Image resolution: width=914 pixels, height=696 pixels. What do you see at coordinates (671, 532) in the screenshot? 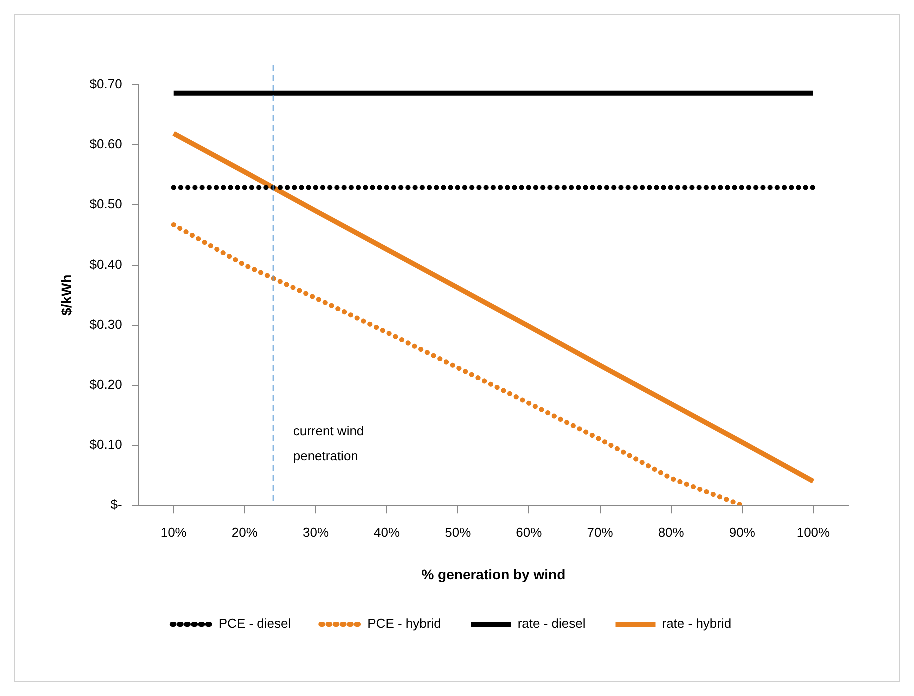
I see `x-tick-label: 80%` at bounding box center [671, 532].